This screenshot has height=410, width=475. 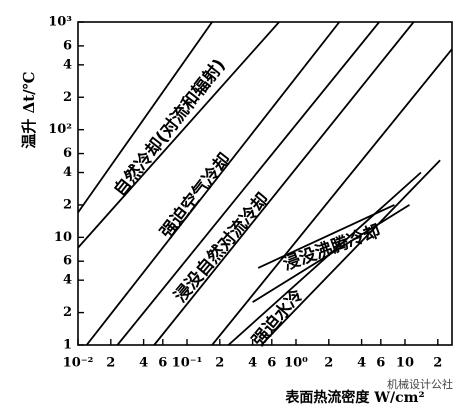 What do you see at coordinates (278, 318) in the screenshot?
I see `annotation: 强迫水冷` at bounding box center [278, 318].